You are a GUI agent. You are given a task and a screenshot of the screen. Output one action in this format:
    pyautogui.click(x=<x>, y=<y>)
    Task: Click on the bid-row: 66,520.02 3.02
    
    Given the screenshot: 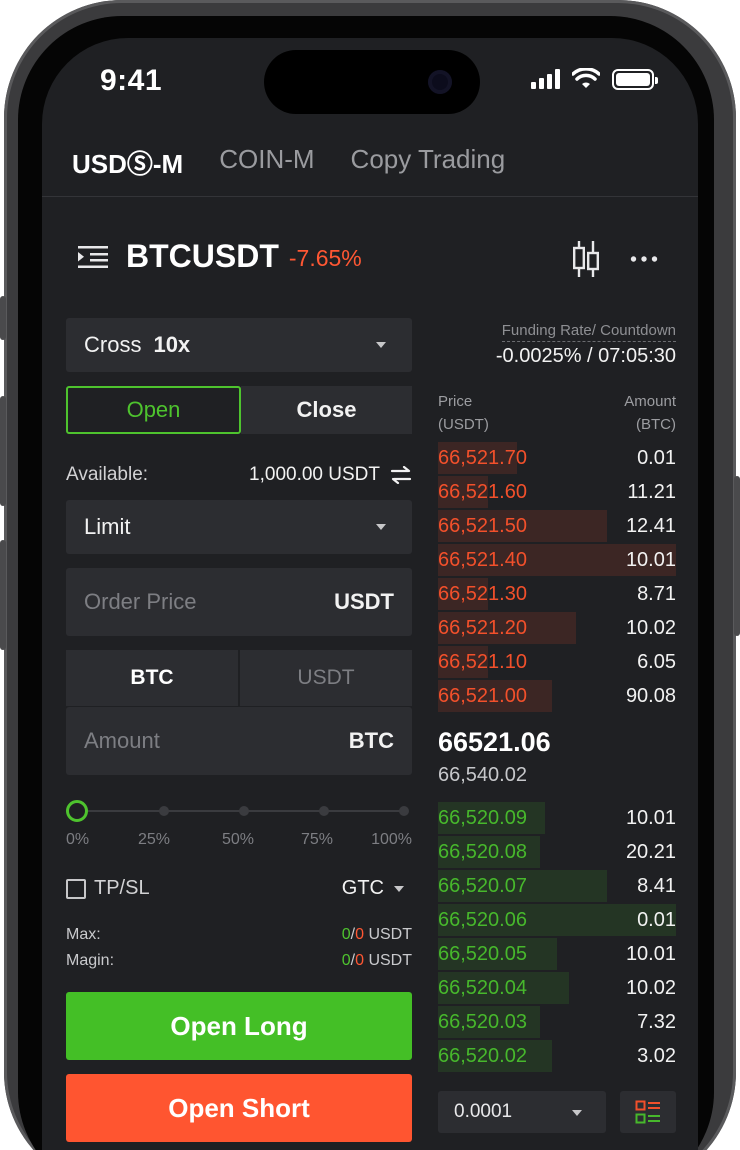 What is the action you would take?
    pyautogui.click(x=557, y=1056)
    